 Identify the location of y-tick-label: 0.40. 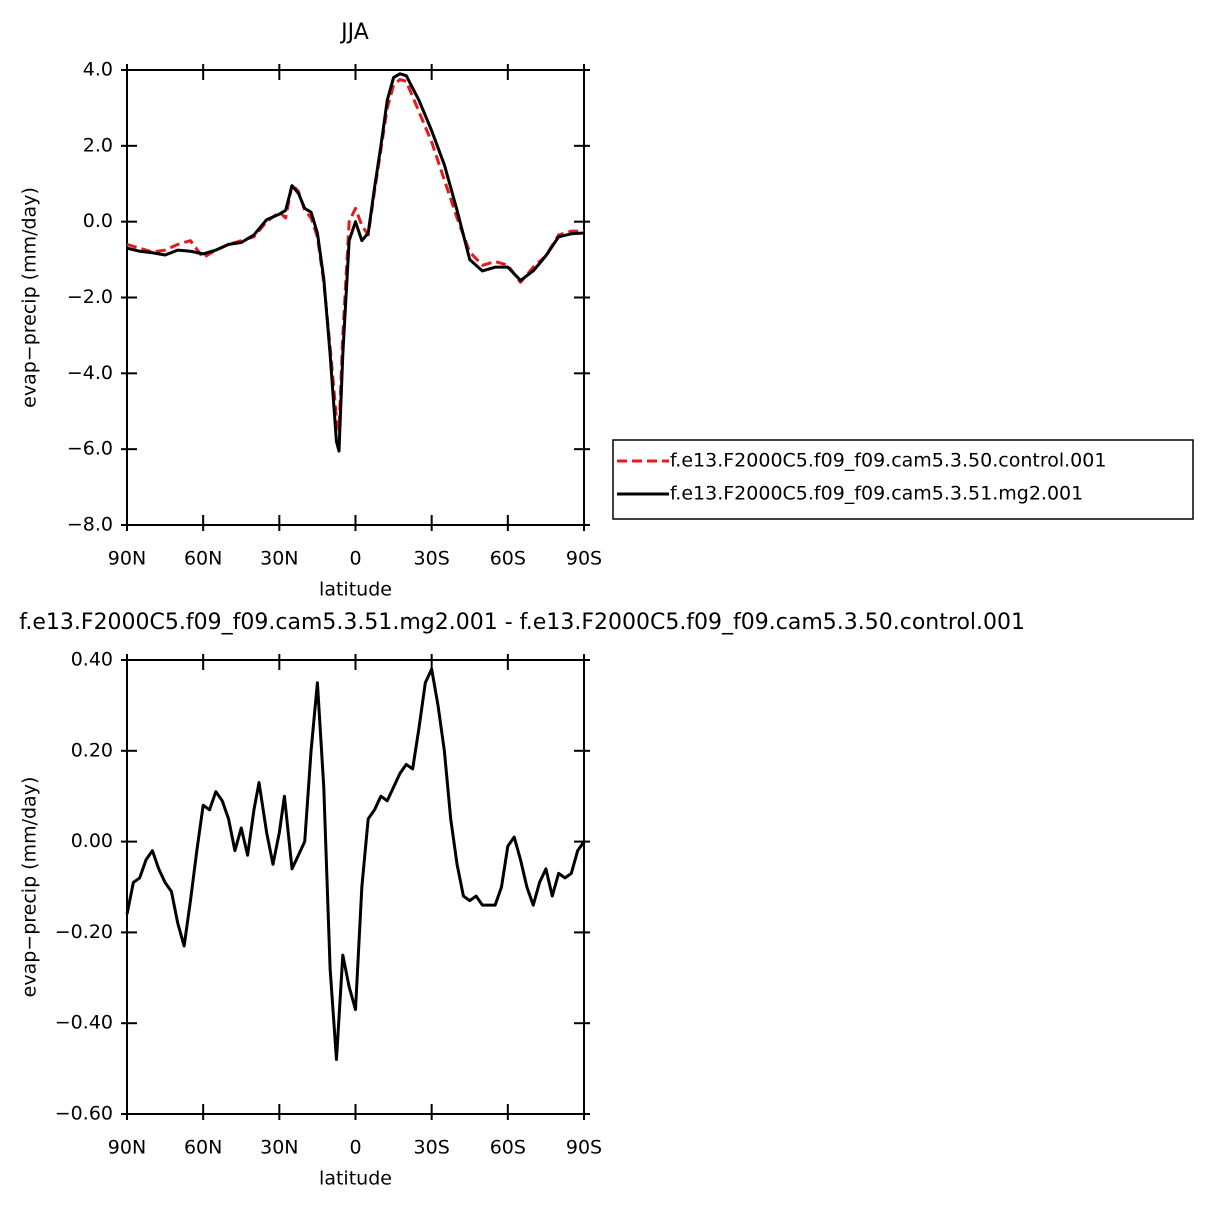
(92, 660).